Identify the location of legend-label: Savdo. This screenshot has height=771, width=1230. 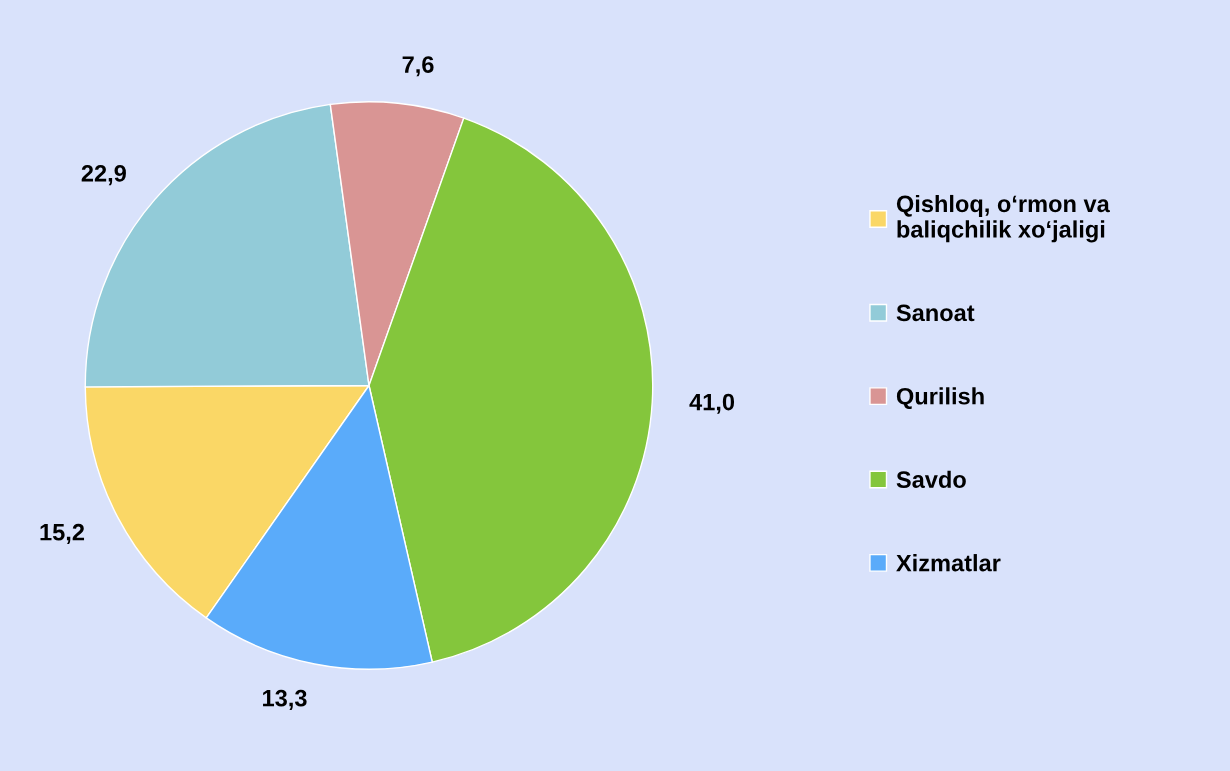
(931, 479).